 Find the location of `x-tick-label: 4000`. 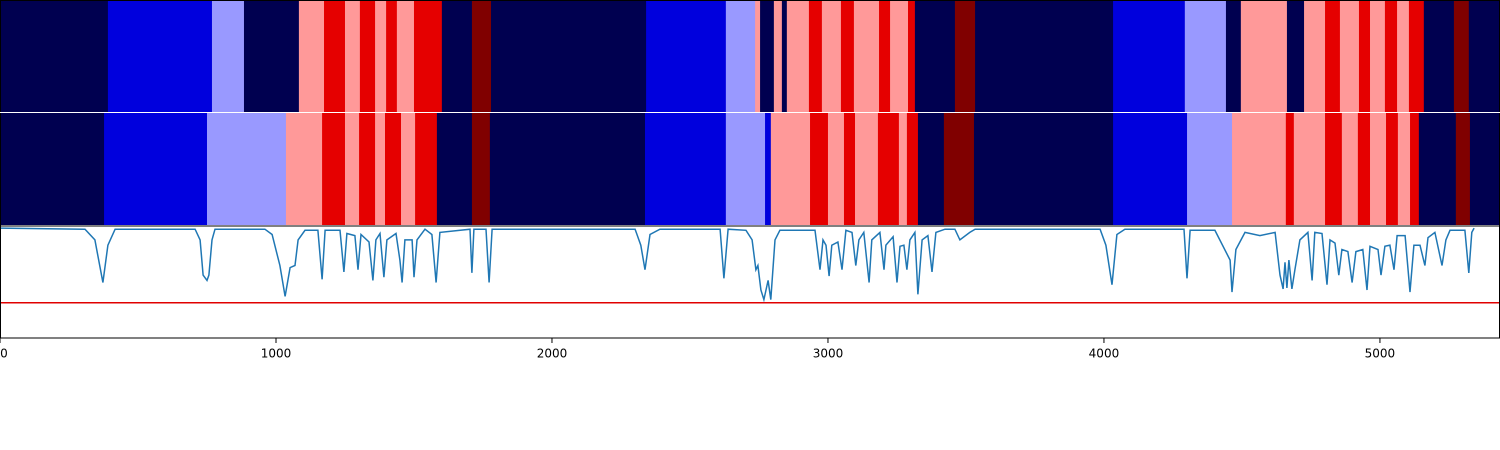

x-tick-label: 4000 is located at coordinates (1104, 354).